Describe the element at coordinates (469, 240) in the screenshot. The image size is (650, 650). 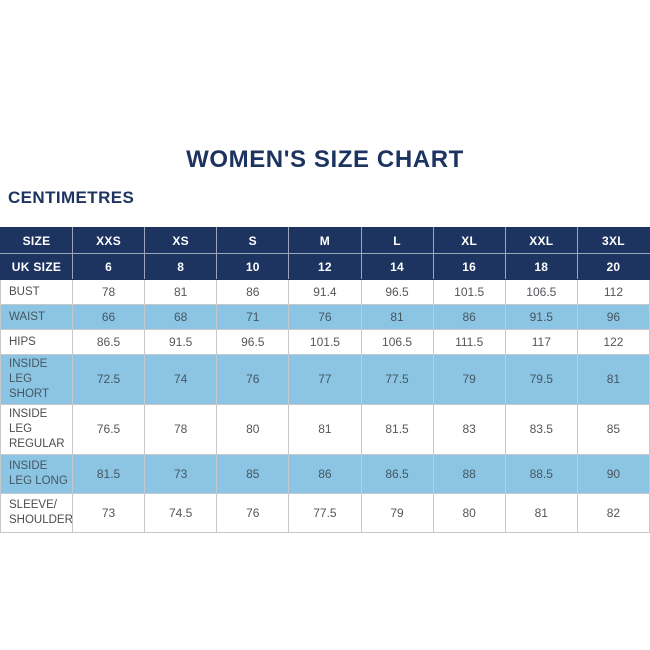
I see `header-cell: XL` at that location.